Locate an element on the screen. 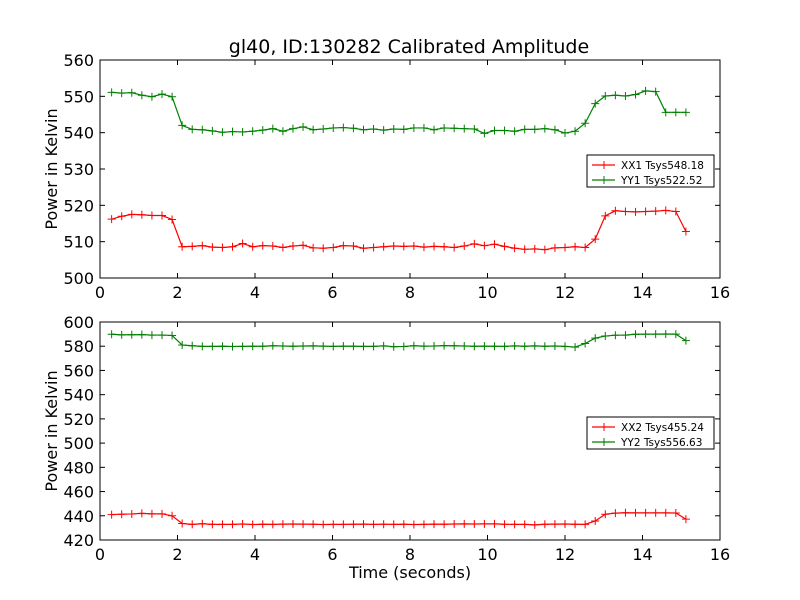  y-tick-label: 550 is located at coordinates (78, 96).